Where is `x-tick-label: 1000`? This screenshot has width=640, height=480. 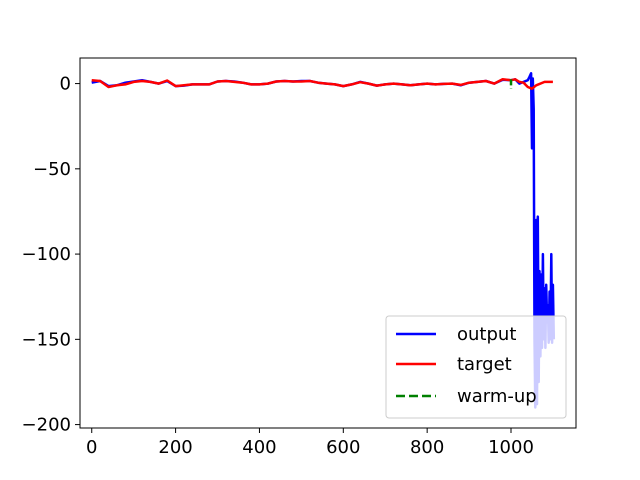
x-tick-label: 1000 is located at coordinates (511, 447).